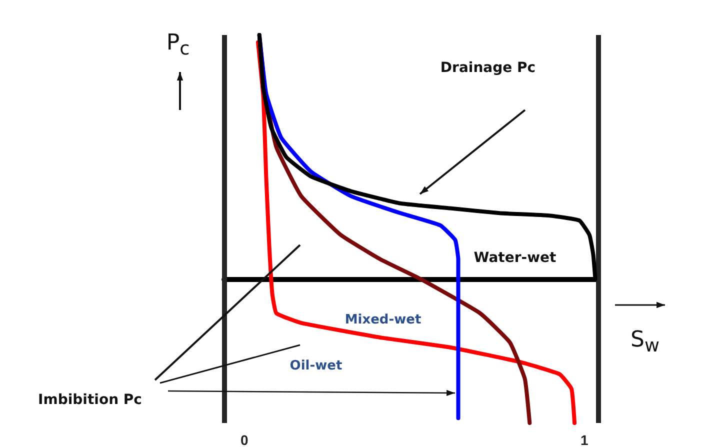 The height and width of the screenshot is (447, 713). What do you see at coordinates (90, 400) in the screenshot?
I see `text: Imbibition Pc` at bounding box center [90, 400].